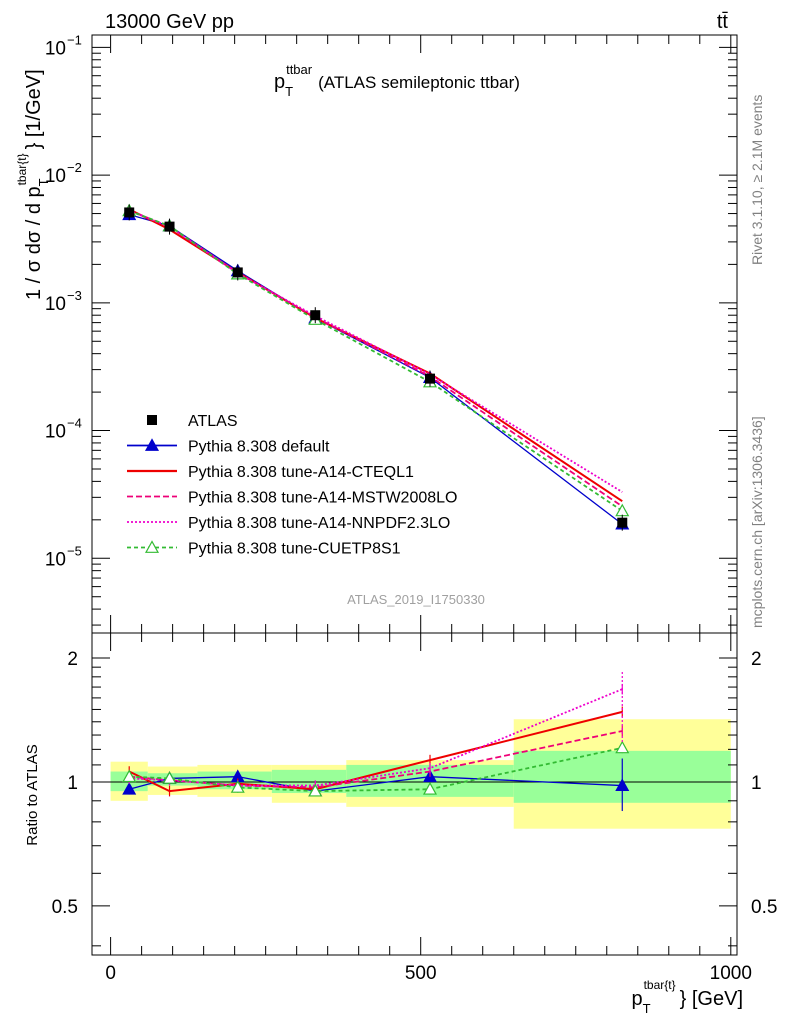  What do you see at coordinates (757, 522) in the screenshot?
I see `side-note-source: mcplots.cern.ch [arXiv:1306.3436]` at bounding box center [757, 522].